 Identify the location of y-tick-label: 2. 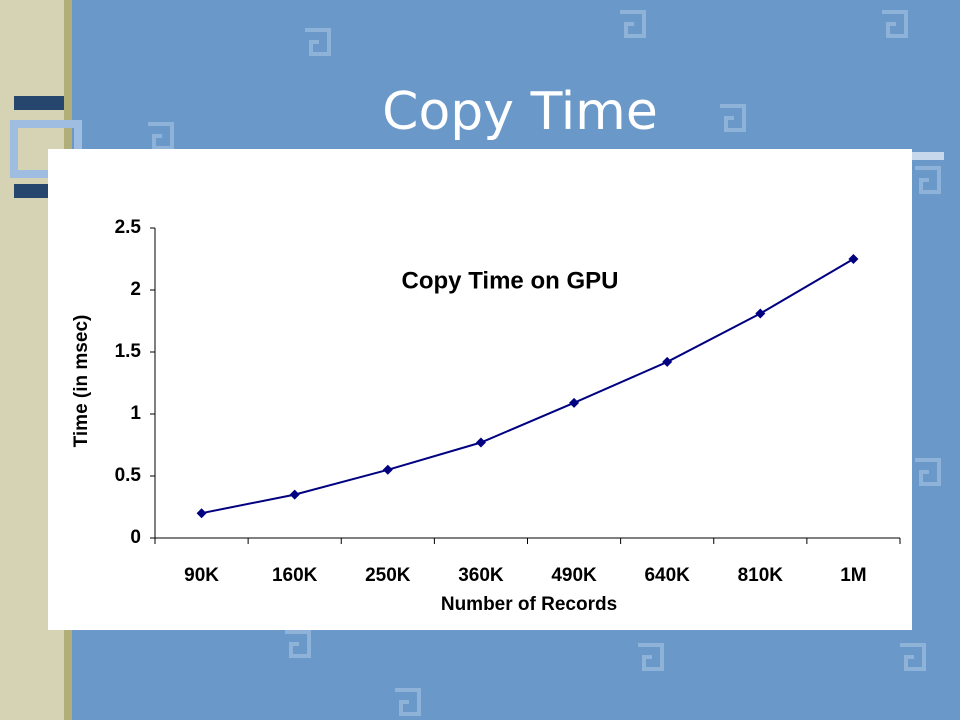
(135, 289).